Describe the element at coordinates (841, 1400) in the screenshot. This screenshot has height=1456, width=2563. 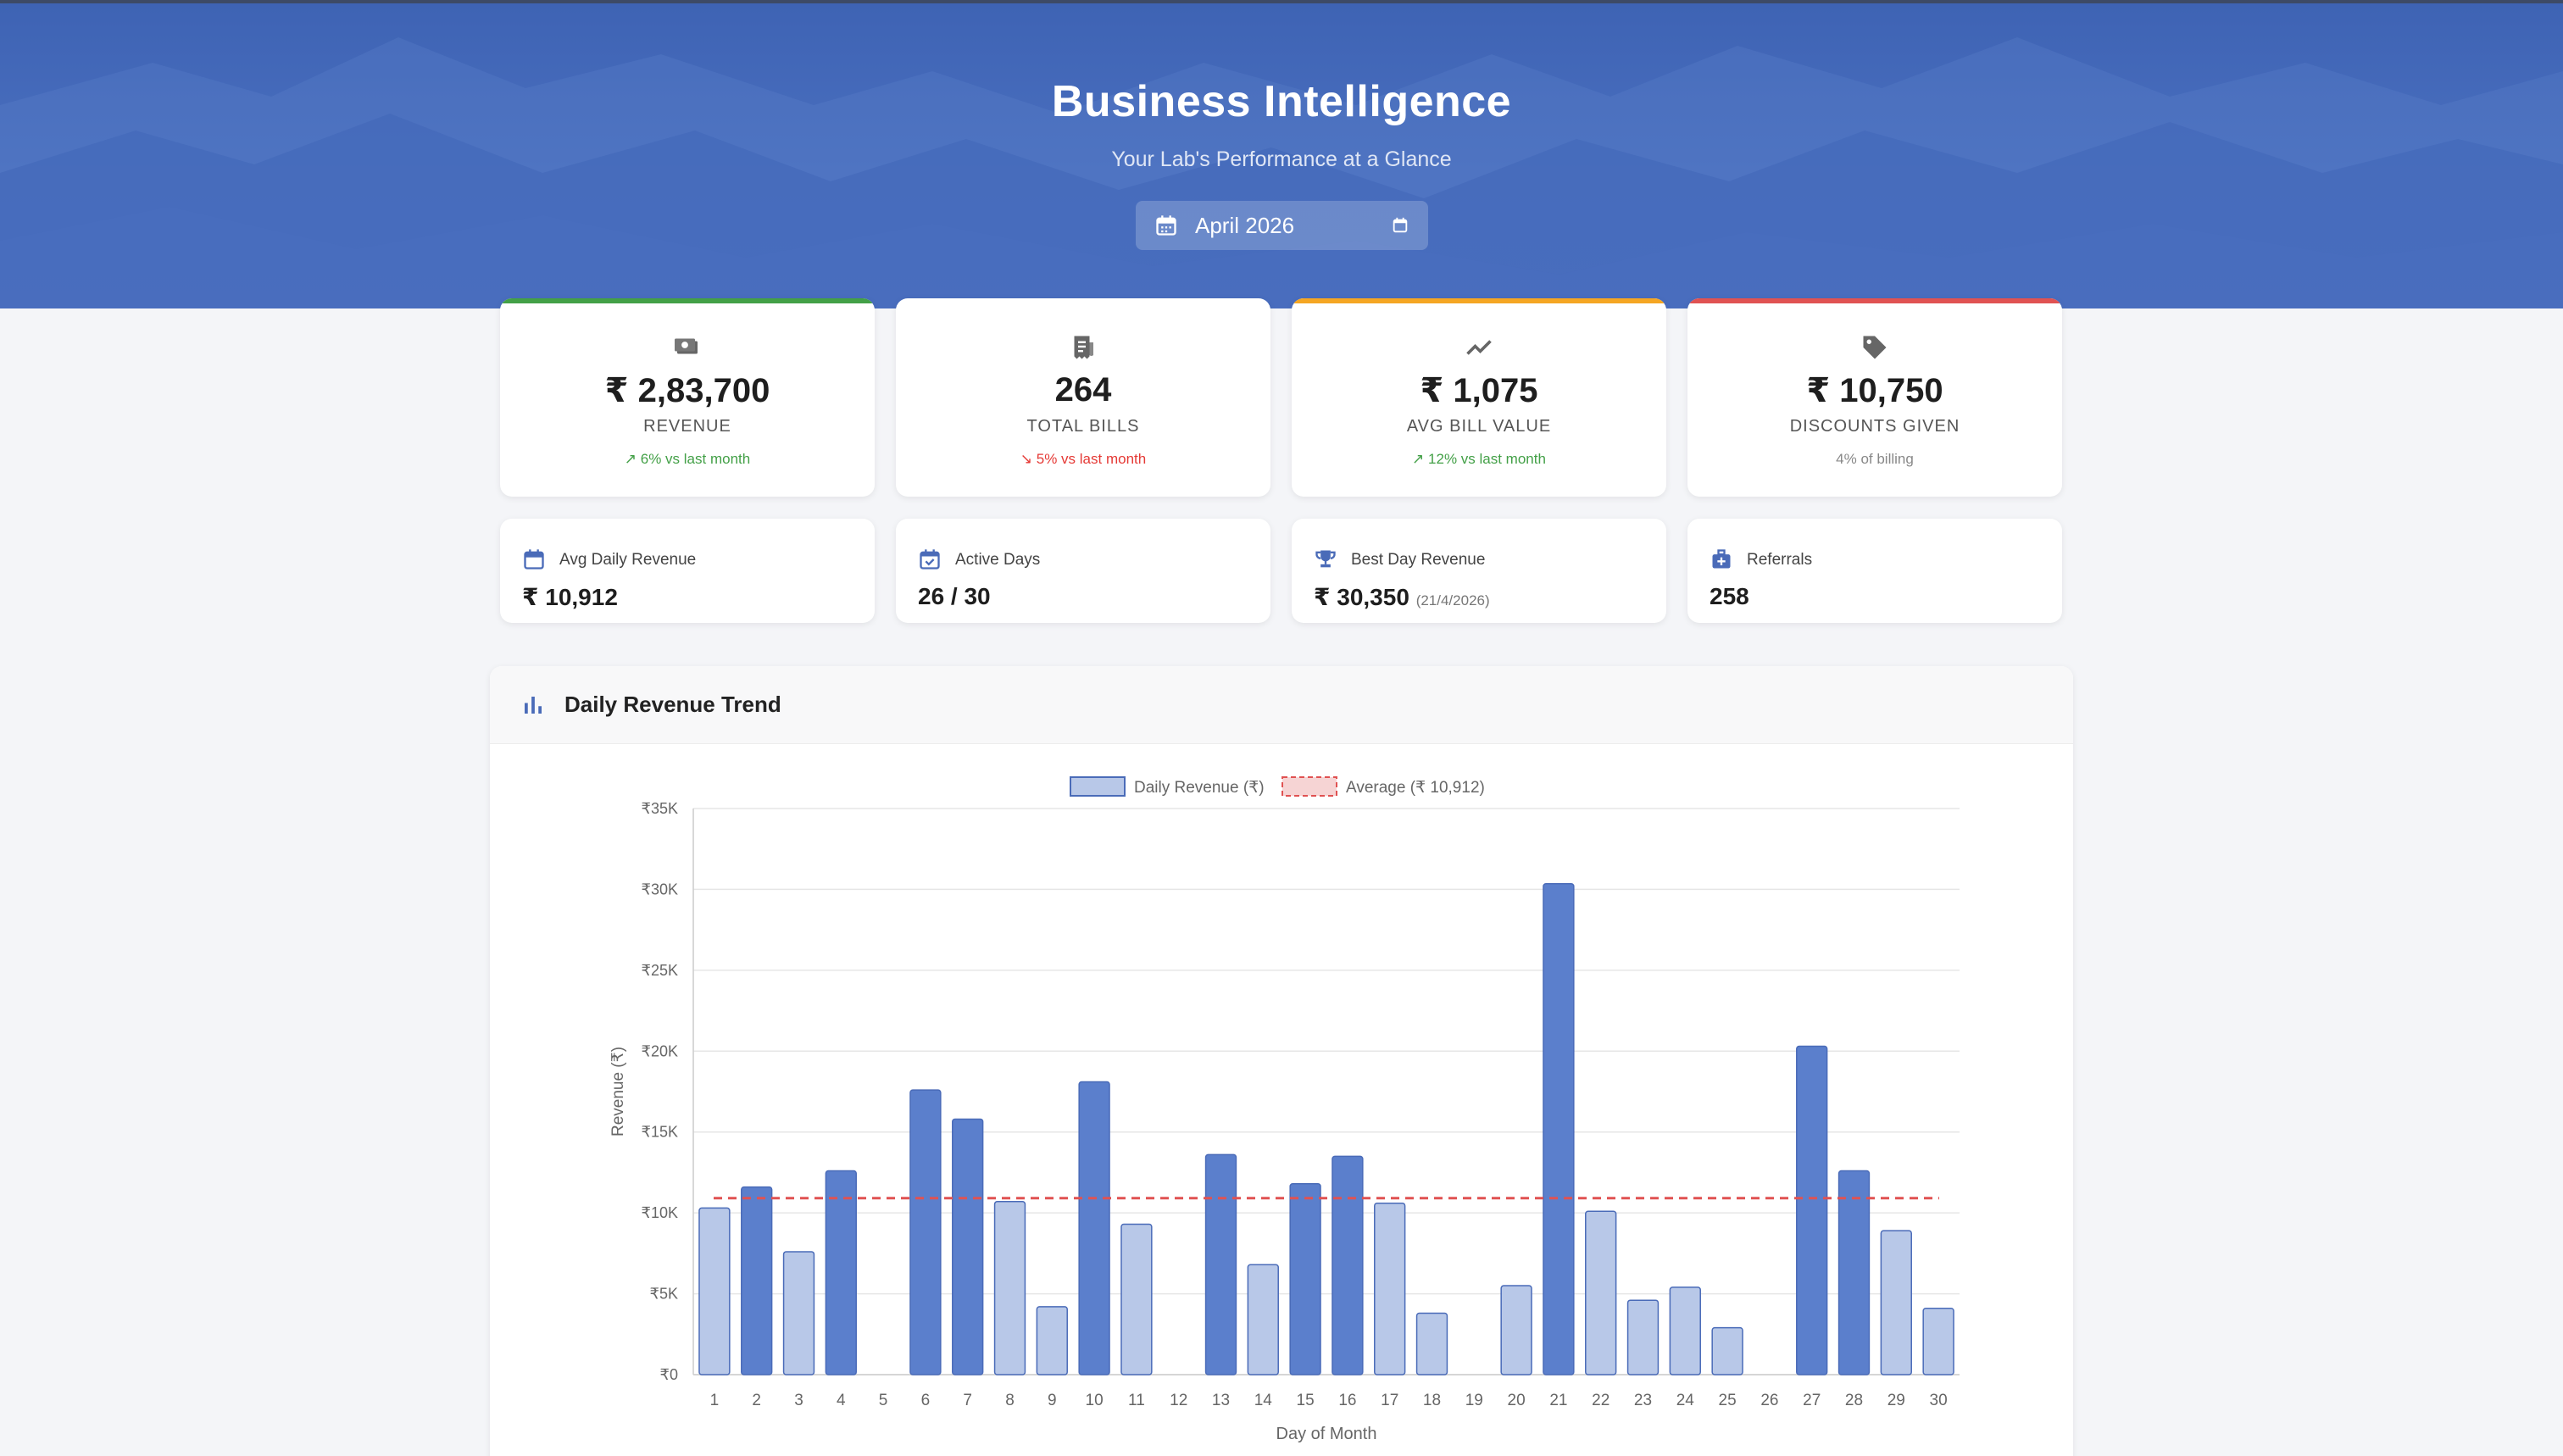
I see `x-tick-label: 4` at that location.